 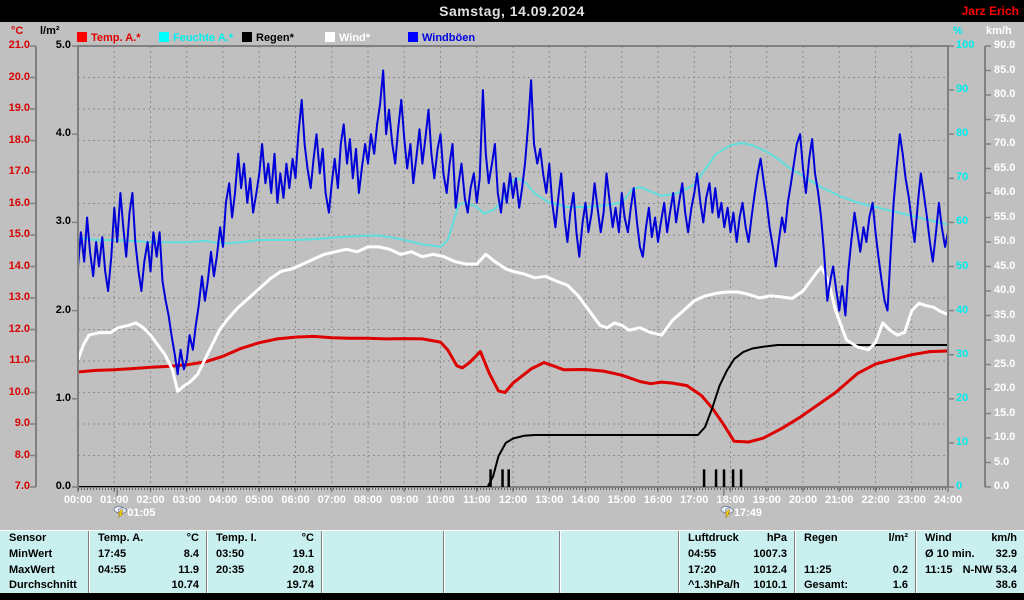 I want to click on legend-item-feuchtea: Feuchte A.*, so click(x=196, y=38).